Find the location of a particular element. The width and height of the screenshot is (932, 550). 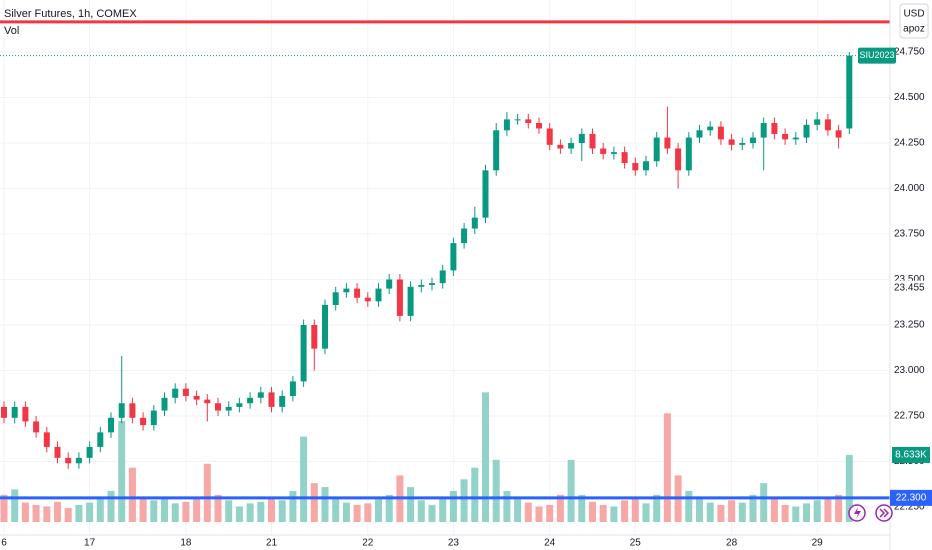

y-tick-label: 22.750 is located at coordinates (909, 416).